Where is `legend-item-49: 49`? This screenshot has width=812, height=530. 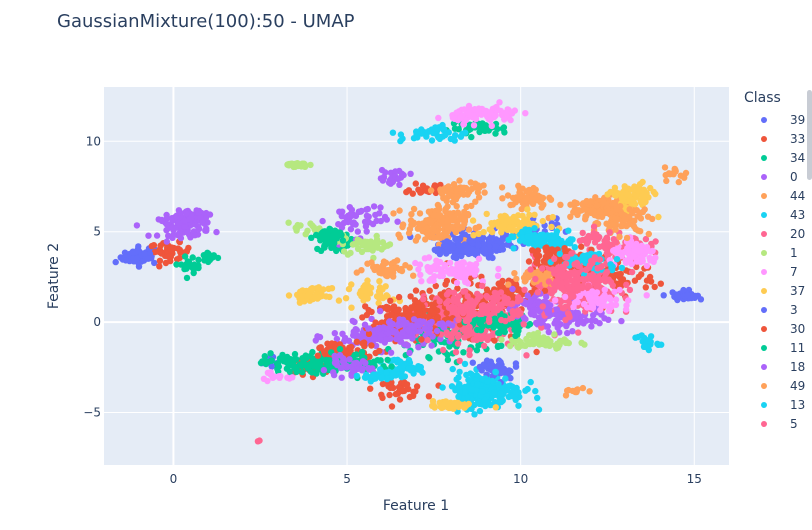
legend-item-49: 49 is located at coordinates (774, 385).